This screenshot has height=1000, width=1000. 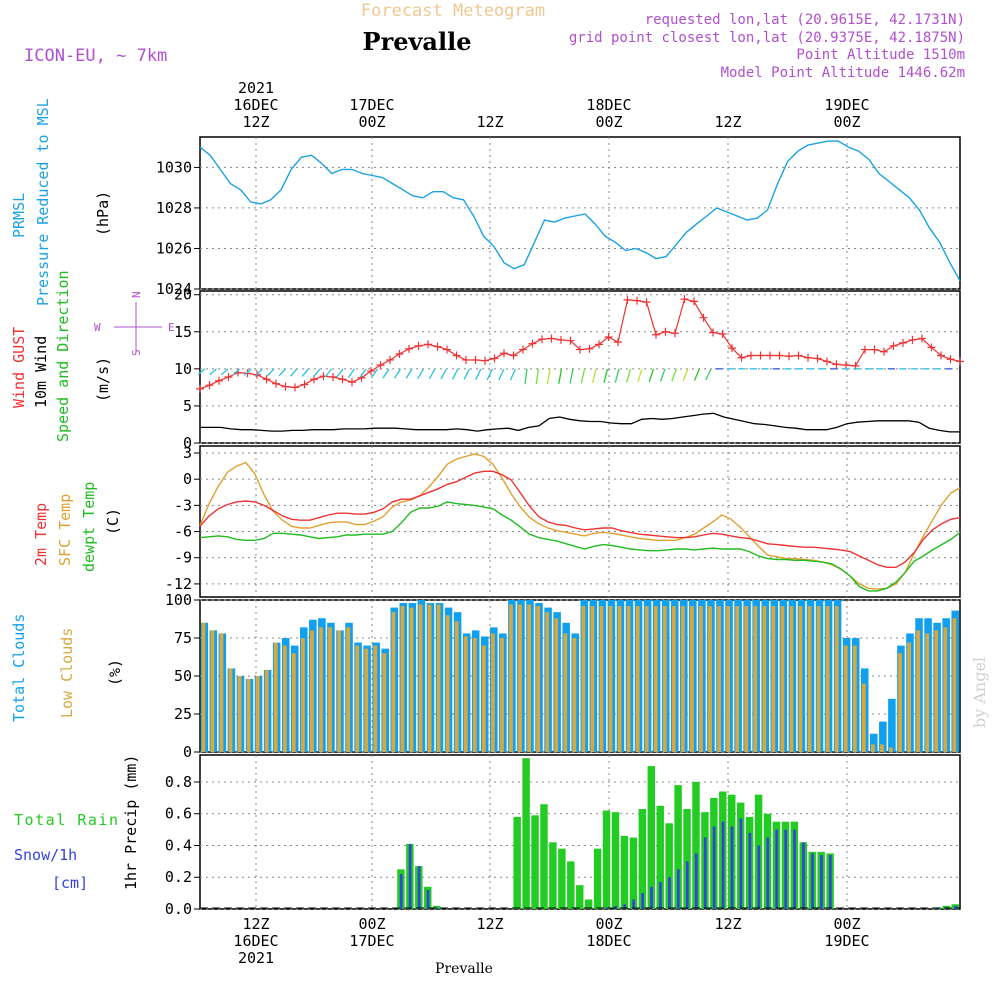 I want to click on footer-location: Prevalle, so click(x=464, y=969).